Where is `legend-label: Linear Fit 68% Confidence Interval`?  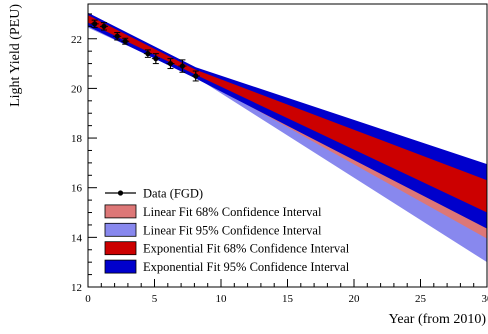
legend-label: Linear Fit 68% Confidence Interval is located at coordinates (232, 212).